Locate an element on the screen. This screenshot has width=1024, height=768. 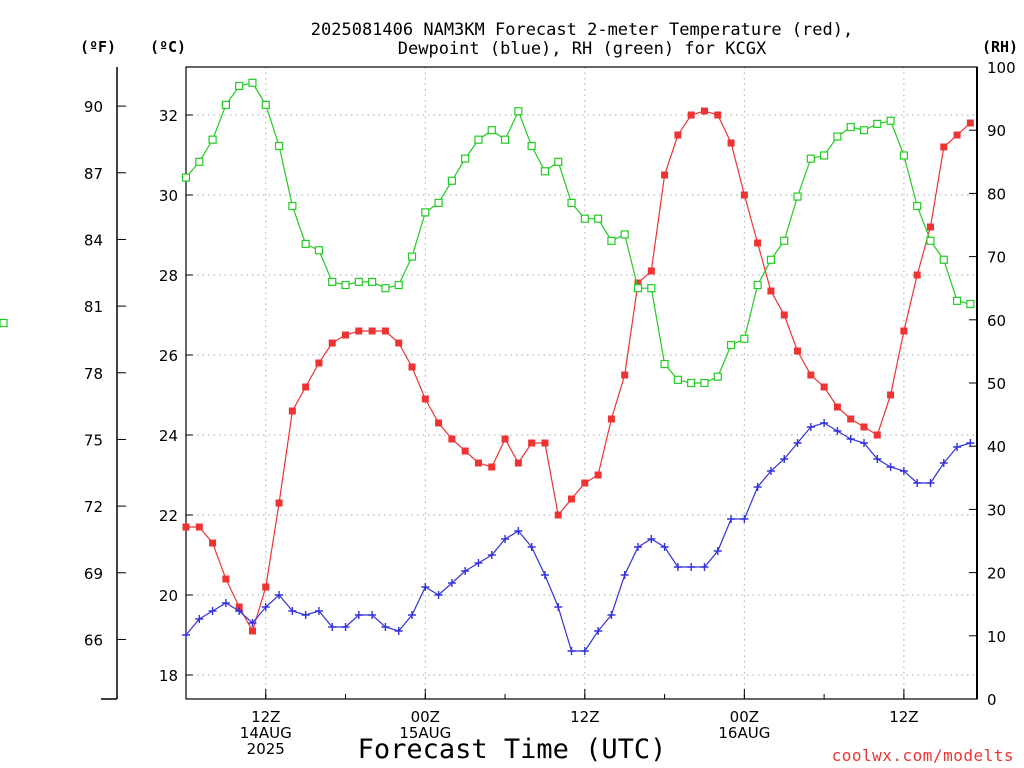
celsius-unit-label: (ºC) is located at coordinates (168, 47).